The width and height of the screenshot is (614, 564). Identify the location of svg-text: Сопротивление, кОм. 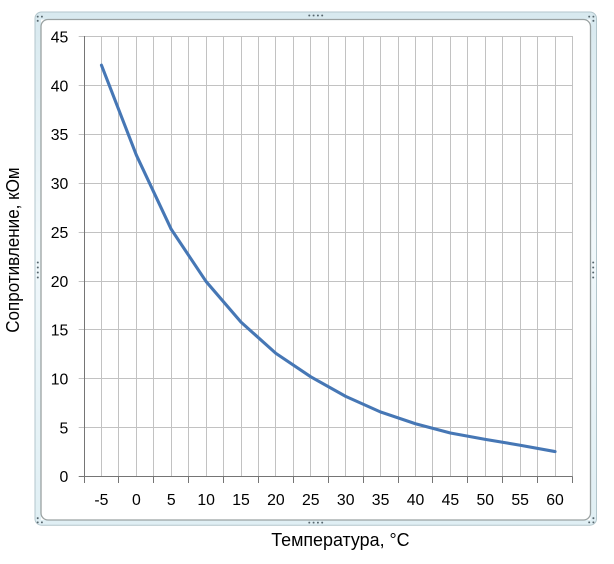
(13, 249).